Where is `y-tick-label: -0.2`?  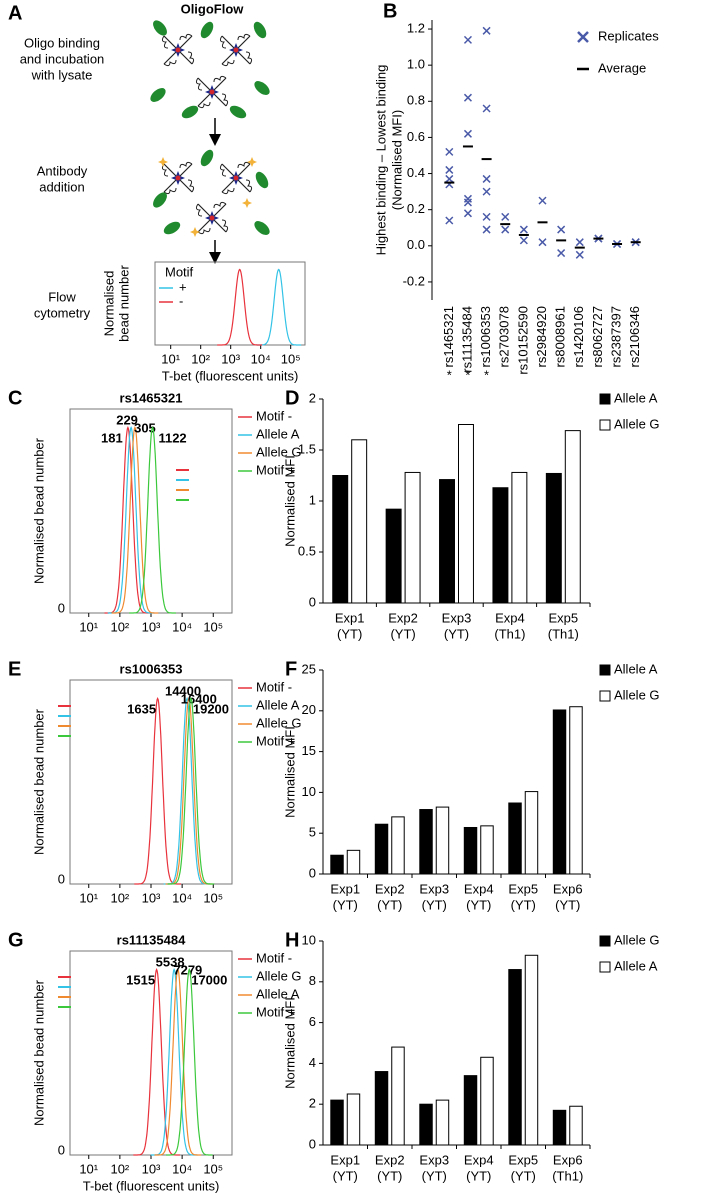
y-tick-label: -0.2 is located at coordinates (414, 280).